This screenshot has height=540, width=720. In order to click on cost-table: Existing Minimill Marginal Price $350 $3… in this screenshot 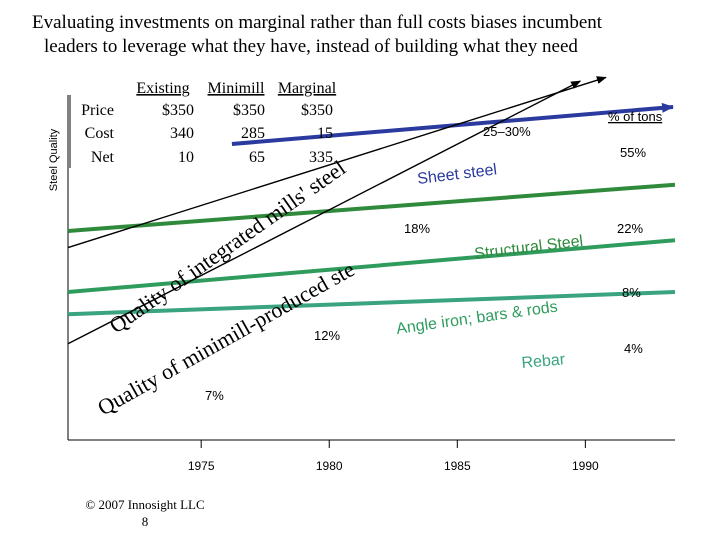, I will do `click(203, 124)`.